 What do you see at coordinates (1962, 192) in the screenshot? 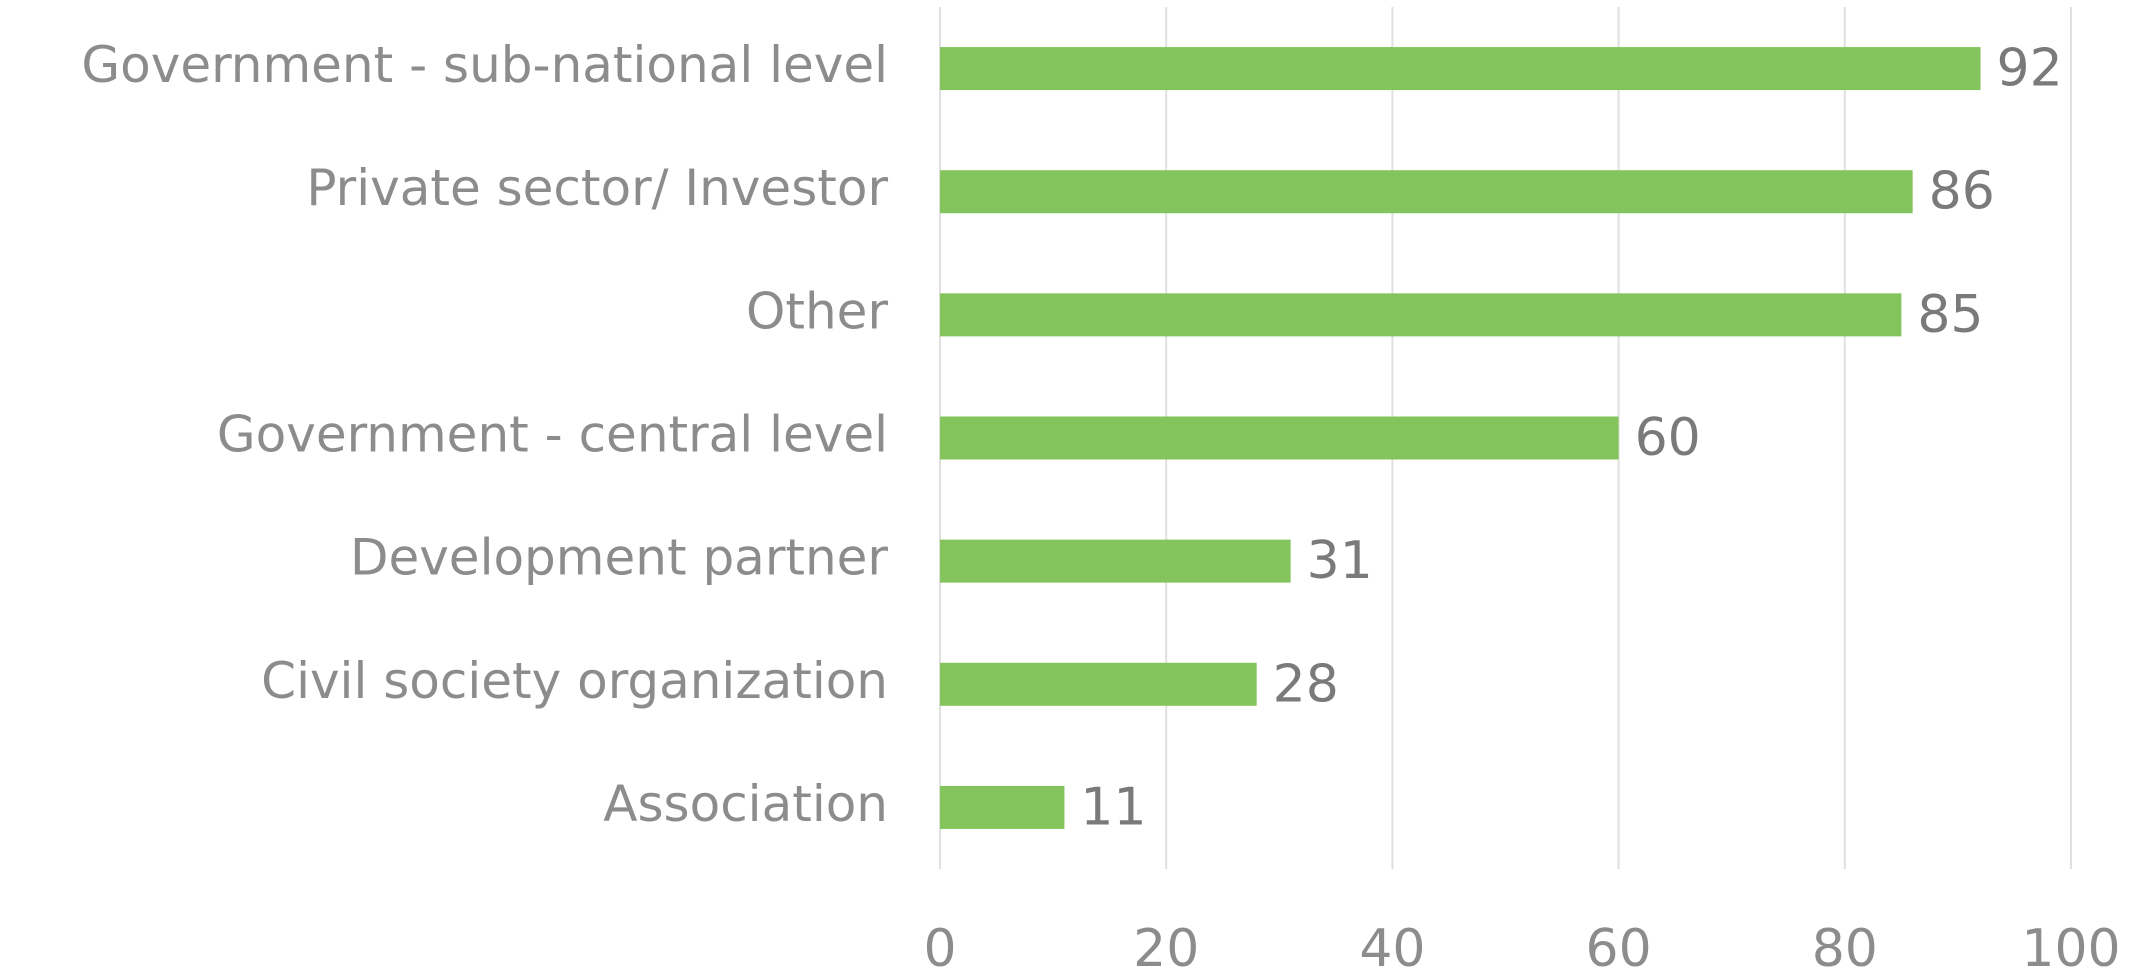
I see `value-label: 86` at bounding box center [1962, 192].